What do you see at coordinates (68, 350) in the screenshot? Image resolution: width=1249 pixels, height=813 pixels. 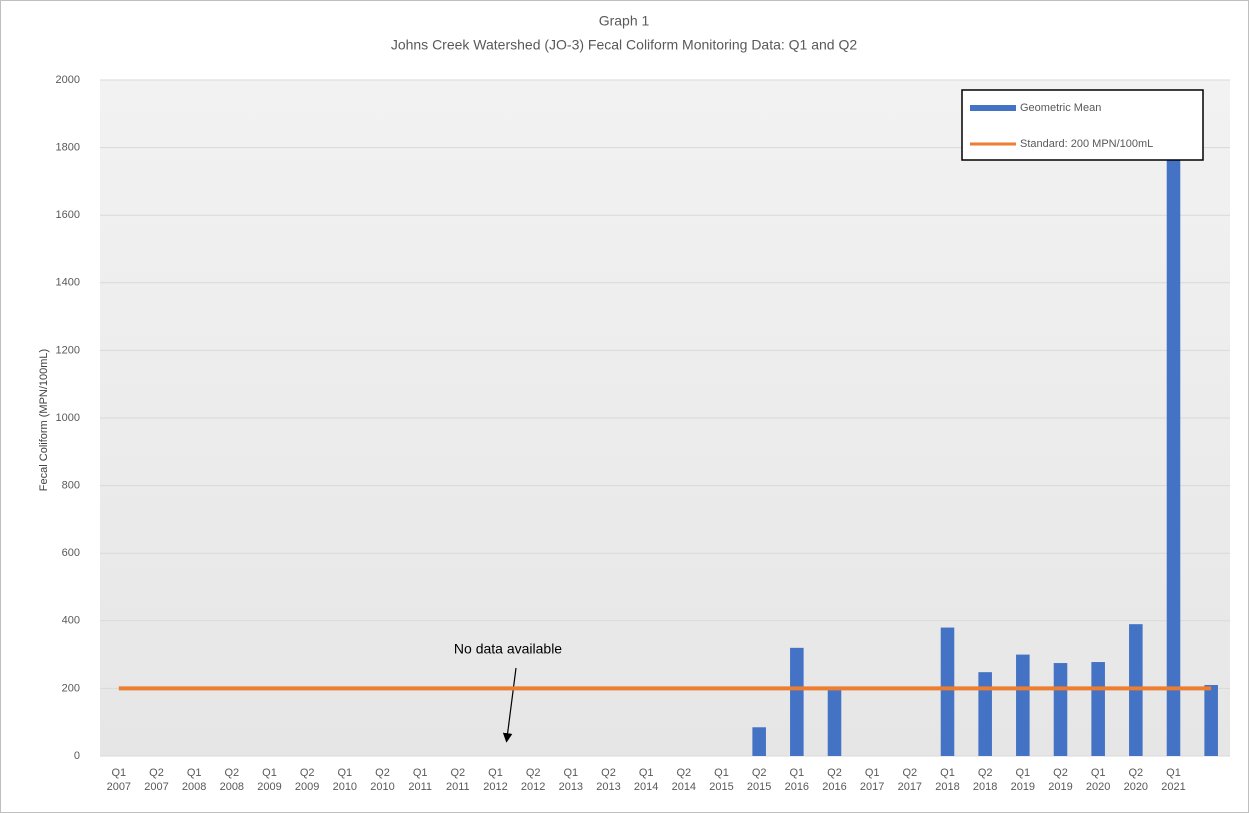 I see `y-tick-label: 1200` at bounding box center [68, 350].